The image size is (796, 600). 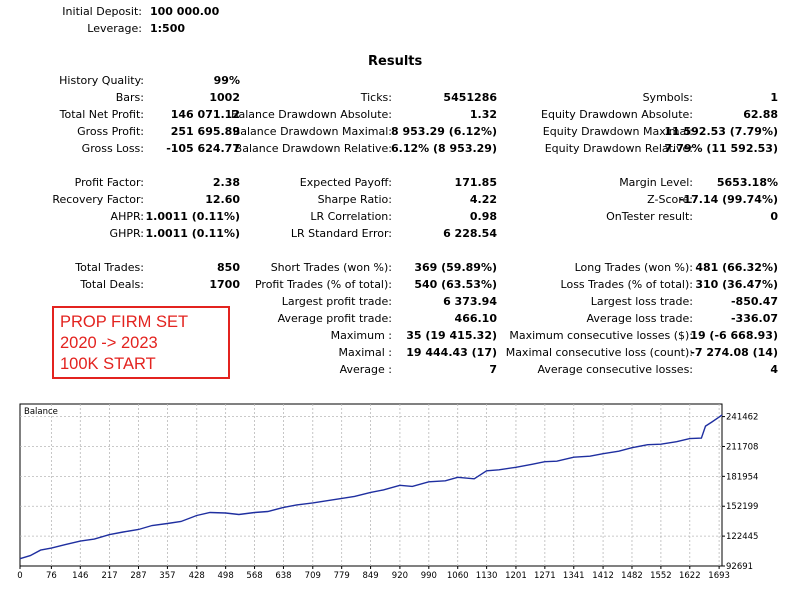 What do you see at coordinates (649, 216) in the screenshot?
I see `stat-label: OnTester result:` at bounding box center [649, 216].